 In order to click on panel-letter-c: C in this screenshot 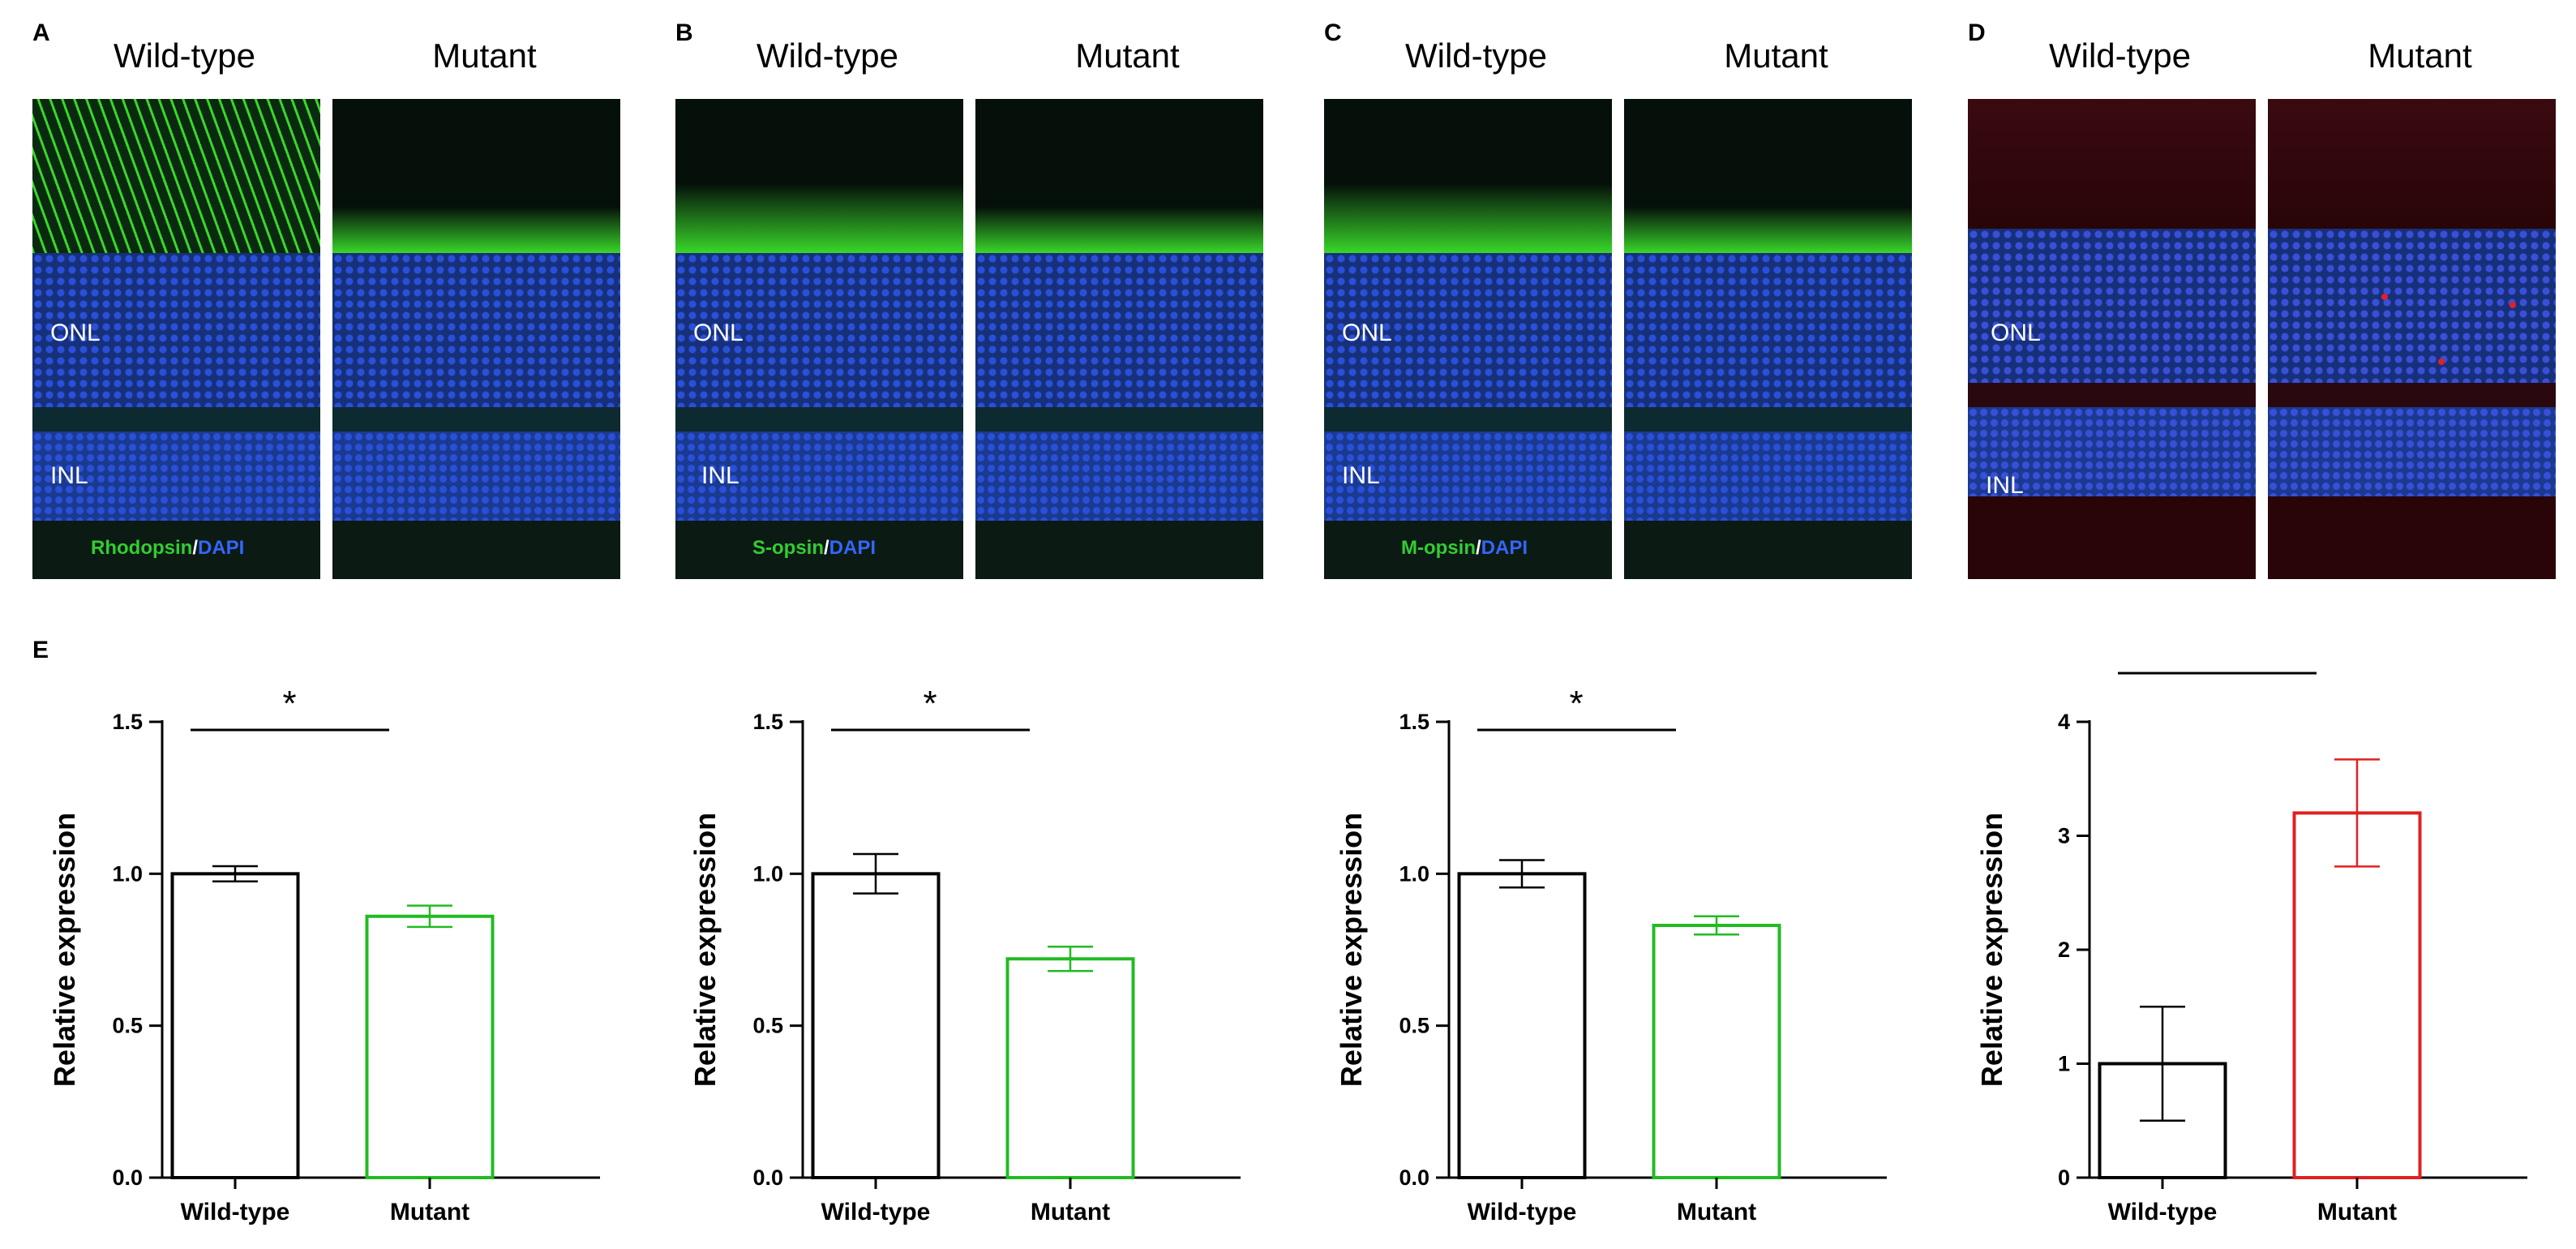, I will do `click(1333, 32)`.